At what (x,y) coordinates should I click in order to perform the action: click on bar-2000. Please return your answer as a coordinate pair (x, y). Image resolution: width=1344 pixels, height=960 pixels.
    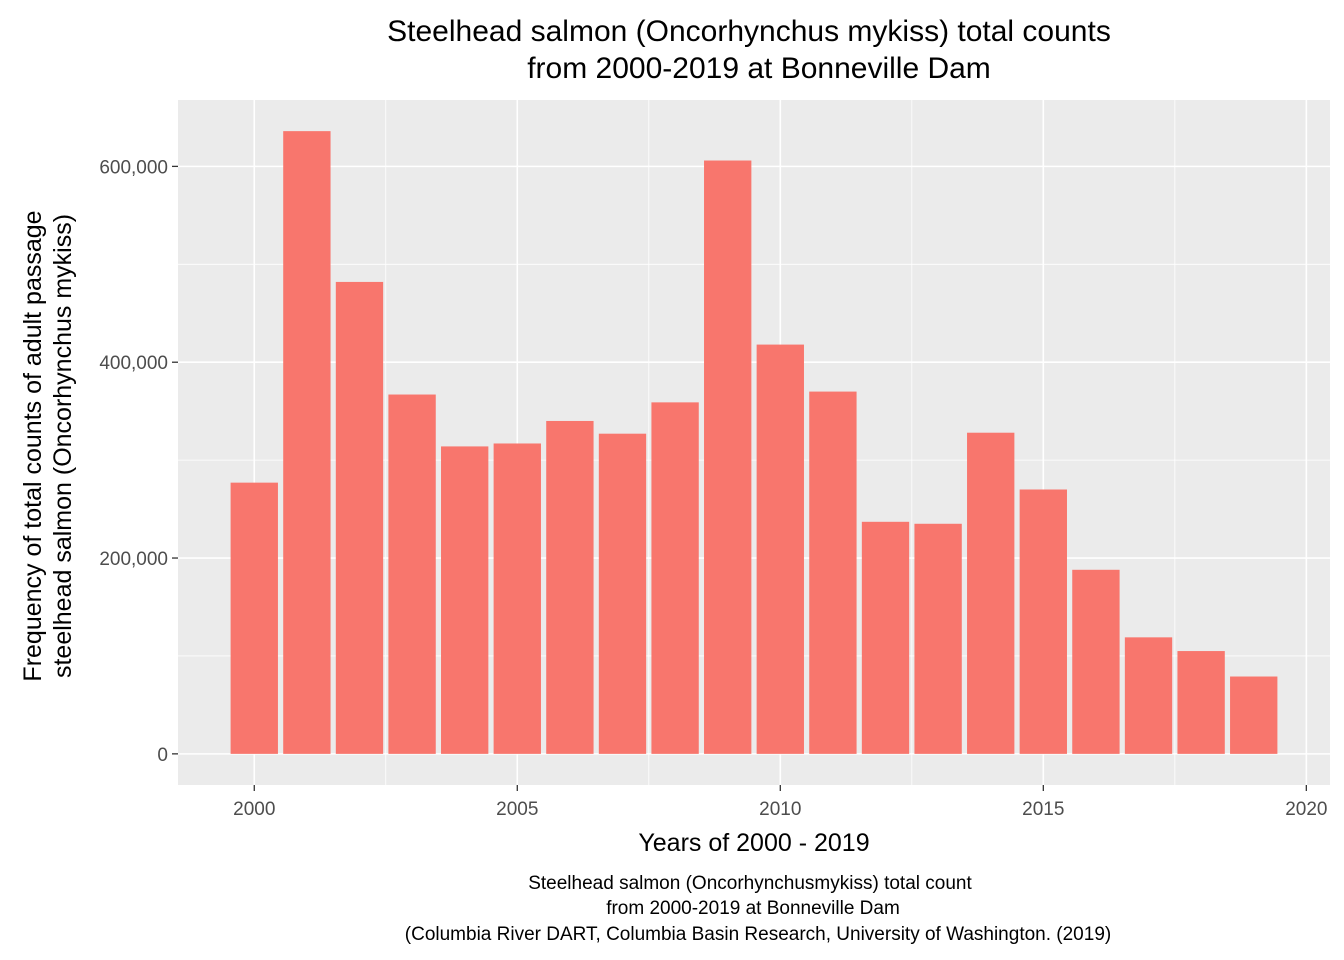
    Looking at the image, I should click on (254, 618).